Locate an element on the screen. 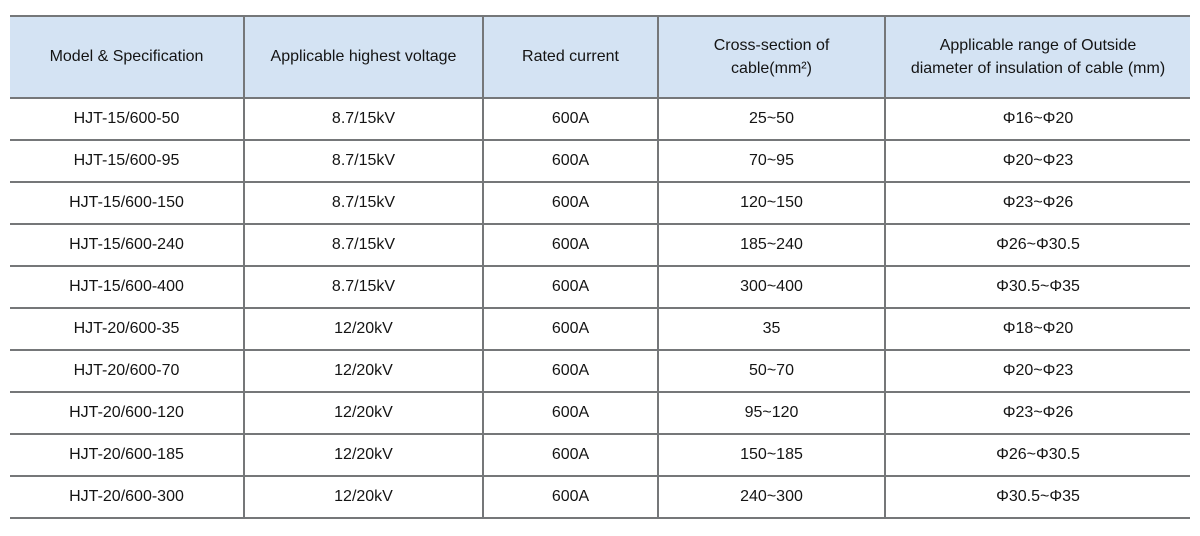 This screenshot has height=536, width=1200. column-header-voltage: Applicable highest voltage is located at coordinates (363, 57).